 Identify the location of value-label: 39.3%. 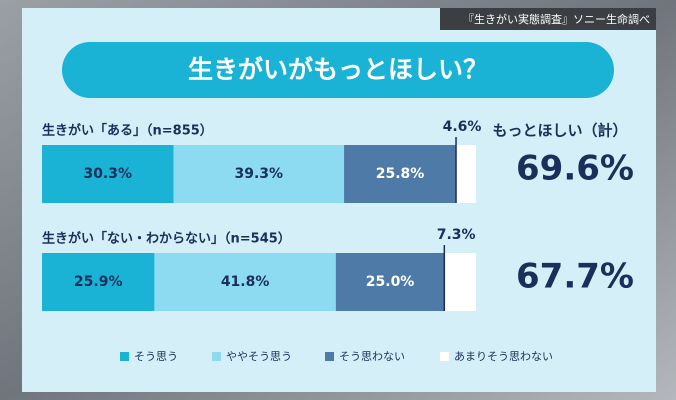
(258, 174).